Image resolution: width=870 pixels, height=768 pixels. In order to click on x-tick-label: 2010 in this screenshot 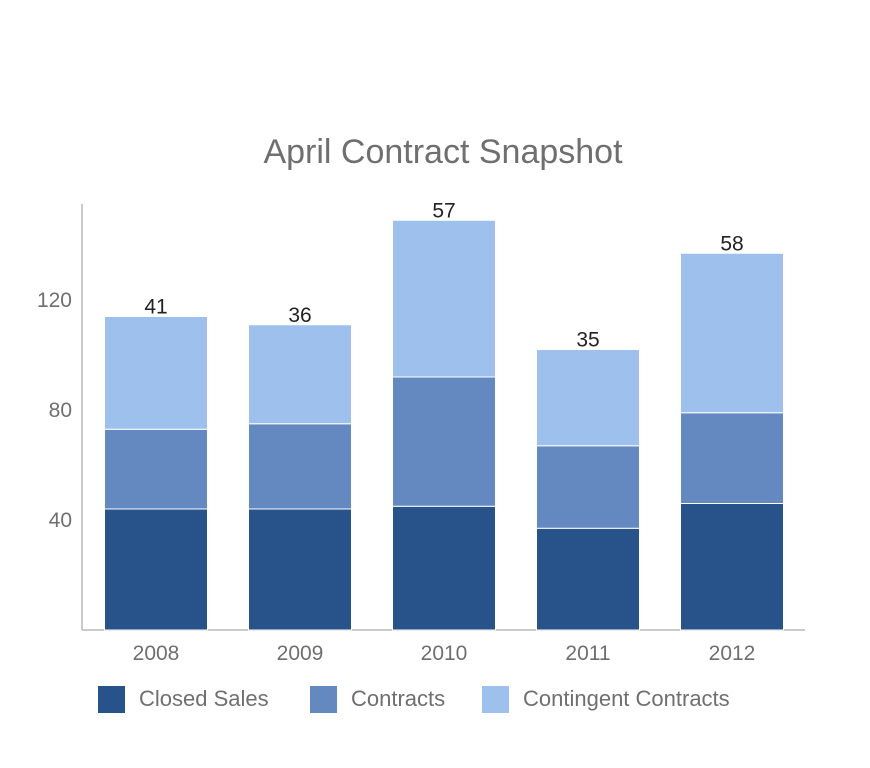, I will do `click(444, 653)`.